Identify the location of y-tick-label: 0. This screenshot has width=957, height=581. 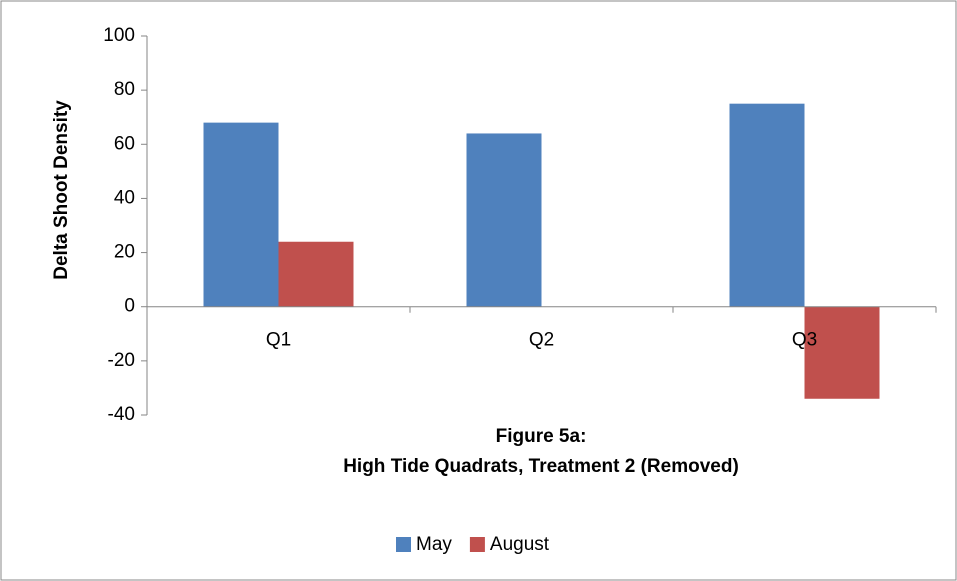
(129, 306).